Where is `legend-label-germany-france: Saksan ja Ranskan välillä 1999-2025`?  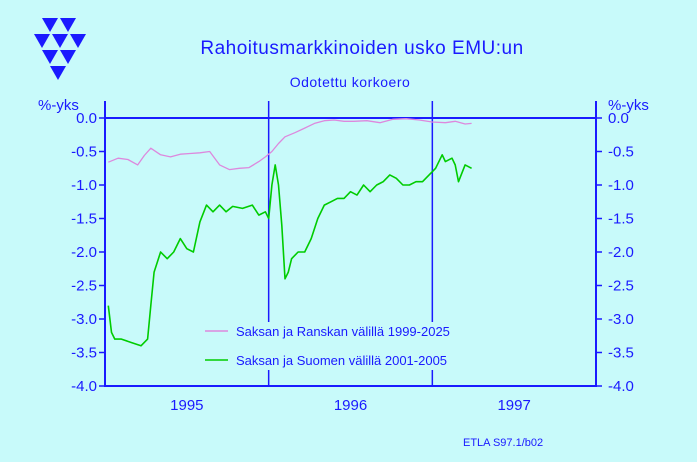 legend-label-germany-france: Saksan ja Ranskan välillä 1999-2025 is located at coordinates (343, 331).